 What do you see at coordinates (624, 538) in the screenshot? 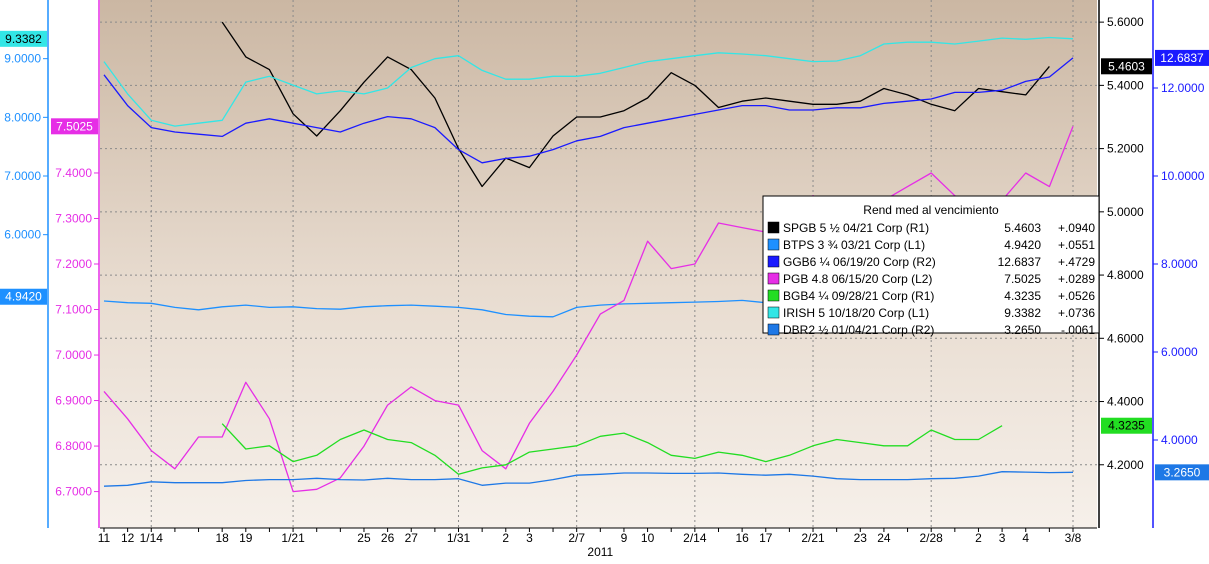
I see `x-tick-label-13: 9` at bounding box center [624, 538].